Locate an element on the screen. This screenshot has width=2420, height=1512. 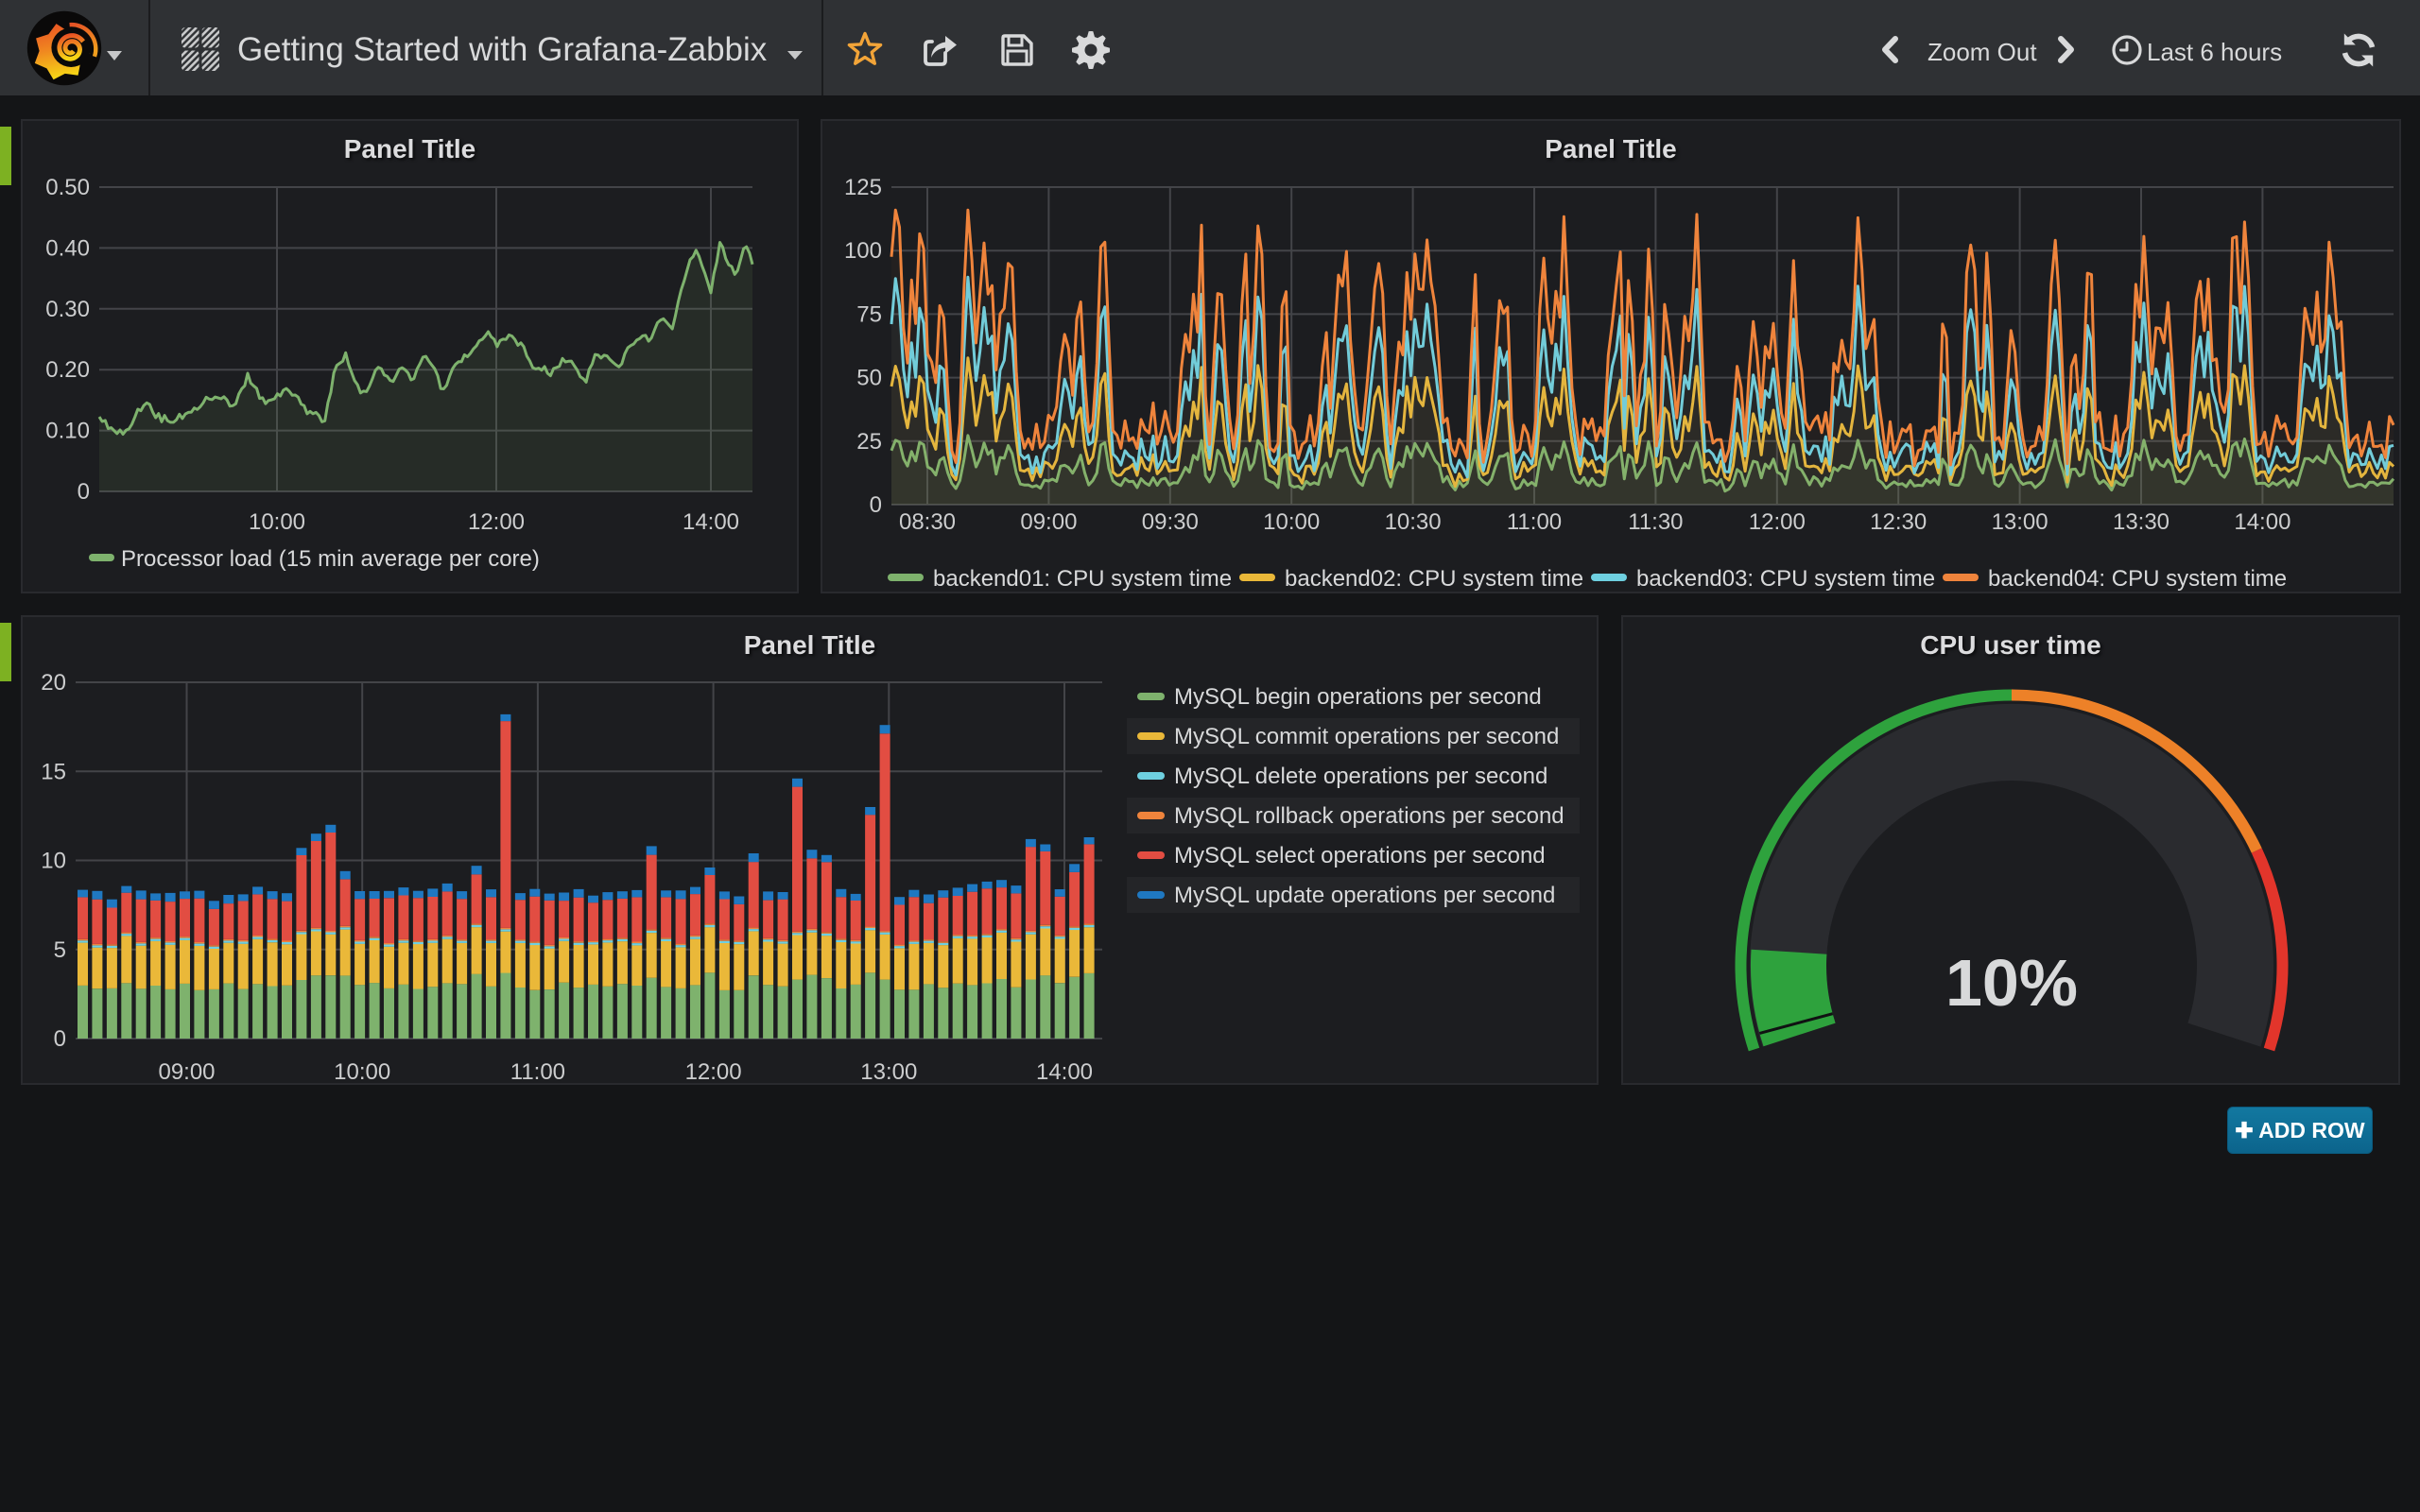
svg-text:MySQL begin operations per sec: MySQL begin operations per second is located at coordinates (1358, 697).